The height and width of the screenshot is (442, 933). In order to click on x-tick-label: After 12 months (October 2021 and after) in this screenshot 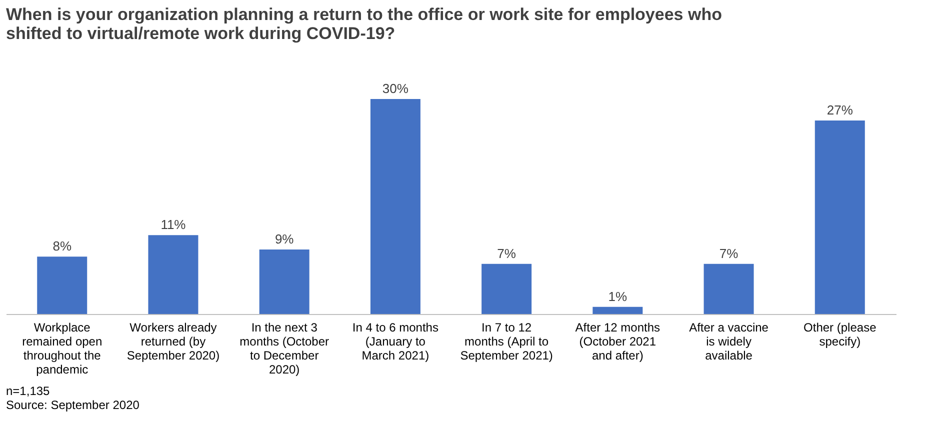, I will do `click(617, 341)`.